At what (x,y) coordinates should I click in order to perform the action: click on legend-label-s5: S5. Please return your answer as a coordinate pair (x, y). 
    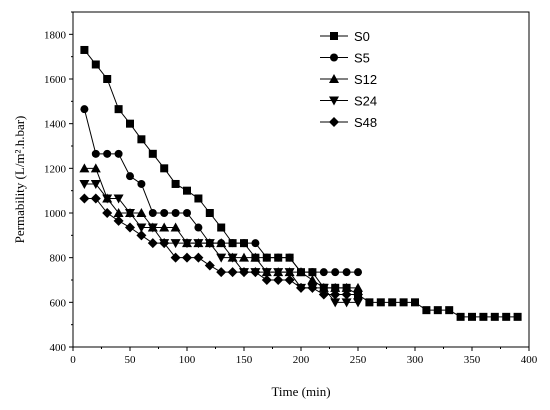
    Looking at the image, I should click on (362, 58).